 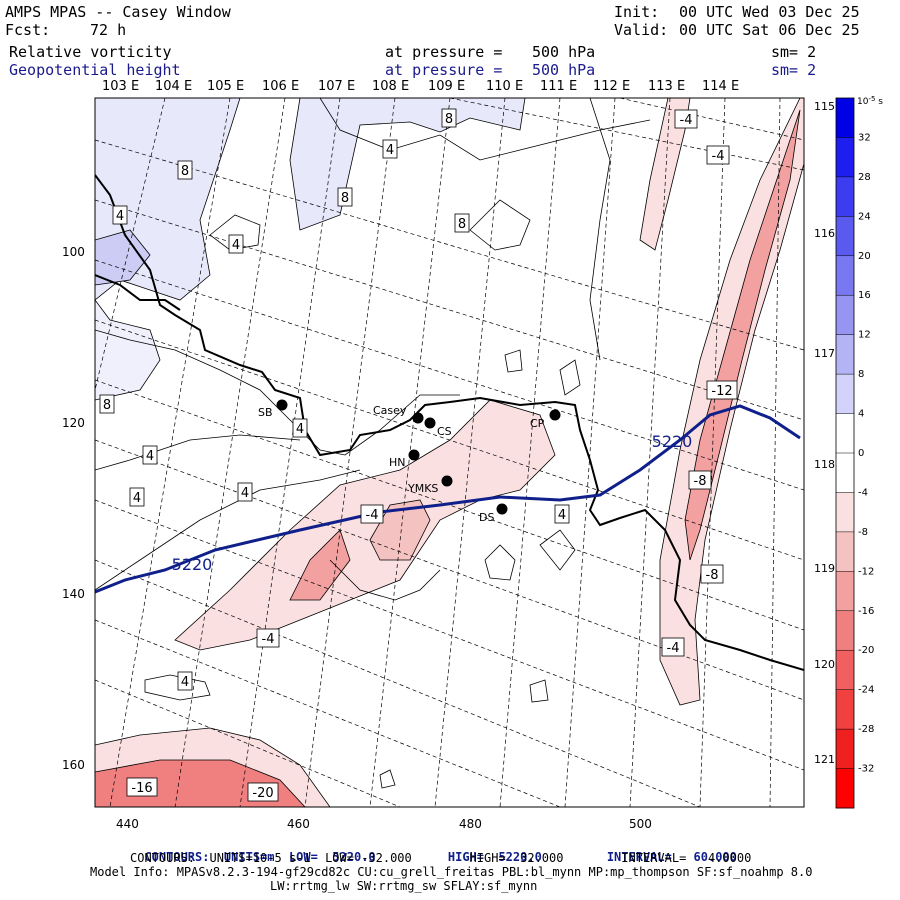 I want to click on colorbar-label: 28, so click(x=864, y=177).